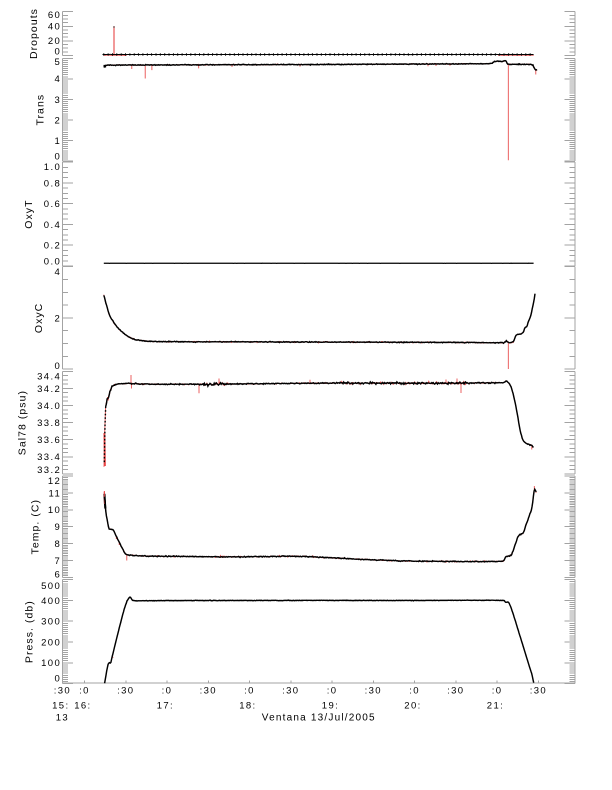 The width and height of the screenshot is (612, 790). Describe the element at coordinates (49, 389) in the screenshot. I see `svg-text: 34.2` at that location.